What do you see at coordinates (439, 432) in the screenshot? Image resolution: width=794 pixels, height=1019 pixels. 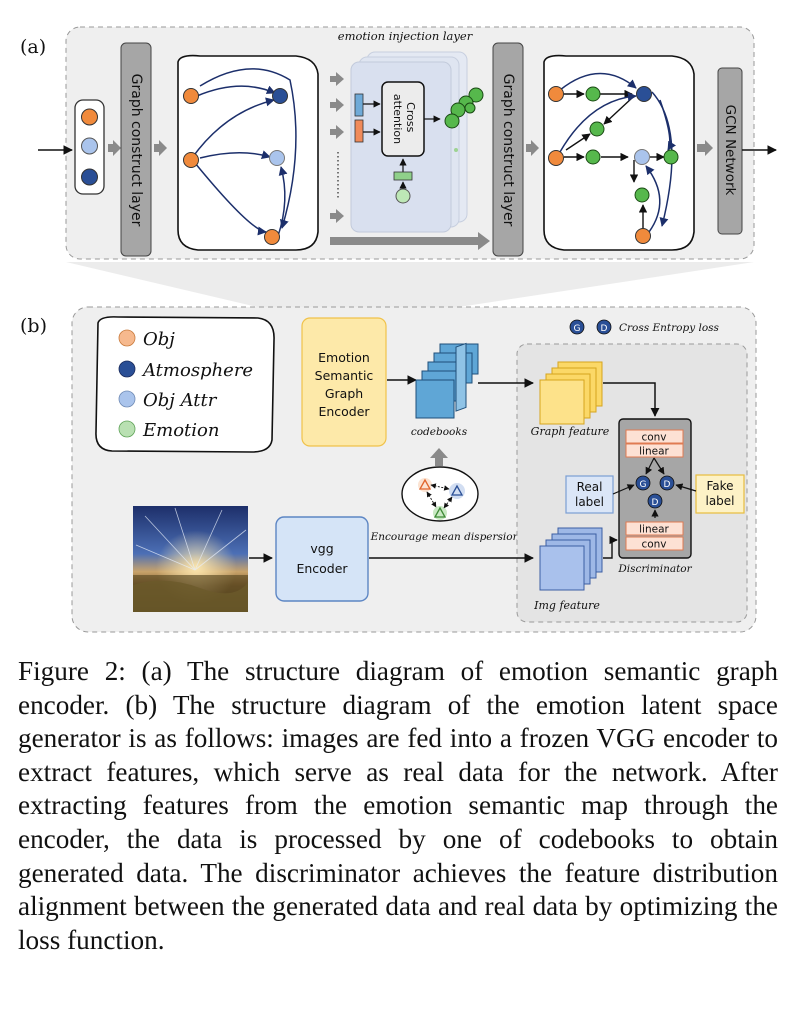 I see `codebooks-label: codebooks` at bounding box center [439, 432].